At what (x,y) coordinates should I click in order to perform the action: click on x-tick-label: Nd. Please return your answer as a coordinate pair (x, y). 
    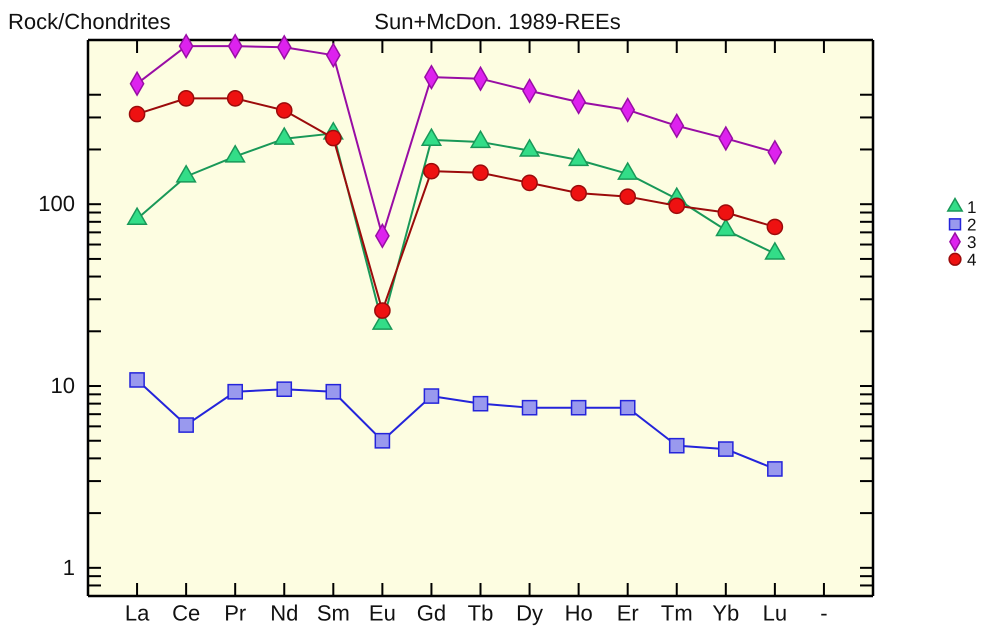
    Looking at the image, I should click on (284, 613).